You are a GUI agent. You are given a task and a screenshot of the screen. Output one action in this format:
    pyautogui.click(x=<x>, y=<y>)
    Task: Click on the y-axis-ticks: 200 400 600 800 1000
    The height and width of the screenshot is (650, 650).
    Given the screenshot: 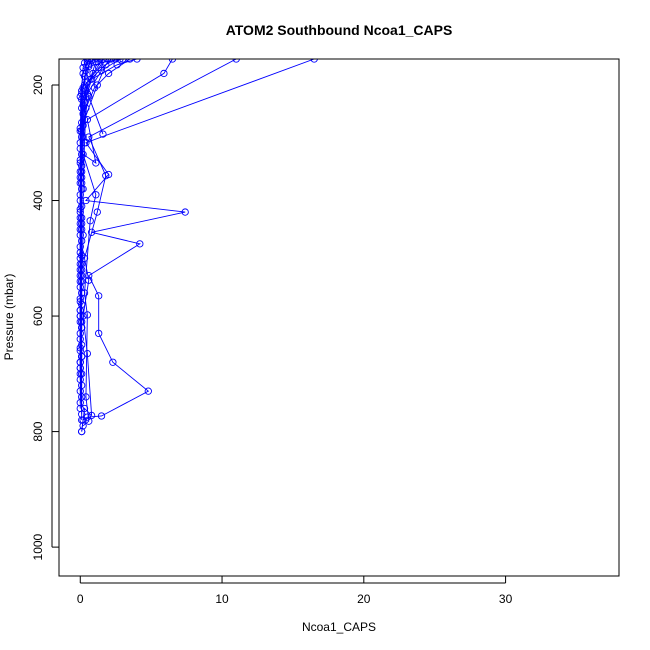 What is the action you would take?
    pyautogui.click(x=45, y=317)
    